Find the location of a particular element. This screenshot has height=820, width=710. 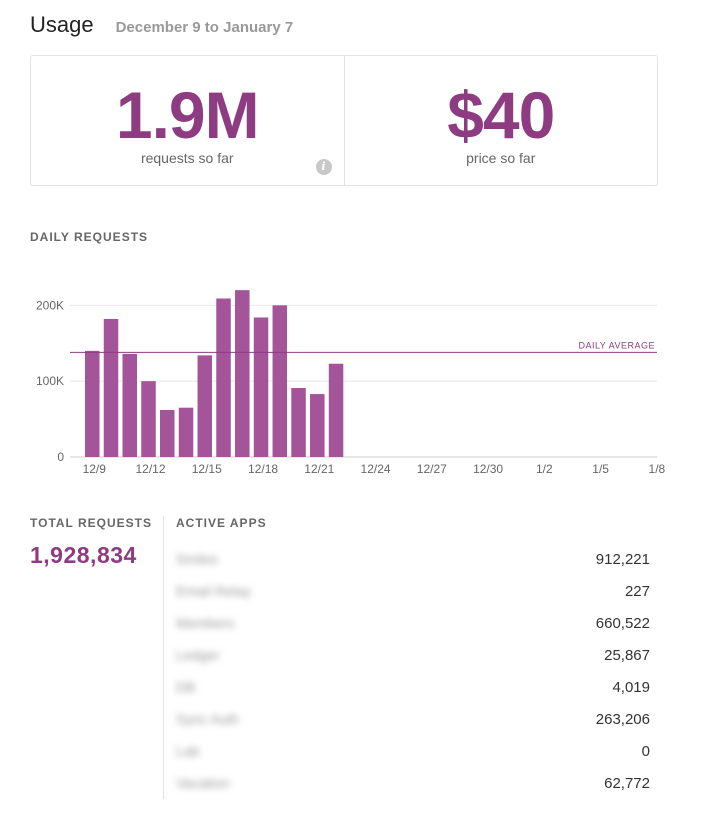

app-row: Smiles 912,221 is located at coordinates (413, 559).